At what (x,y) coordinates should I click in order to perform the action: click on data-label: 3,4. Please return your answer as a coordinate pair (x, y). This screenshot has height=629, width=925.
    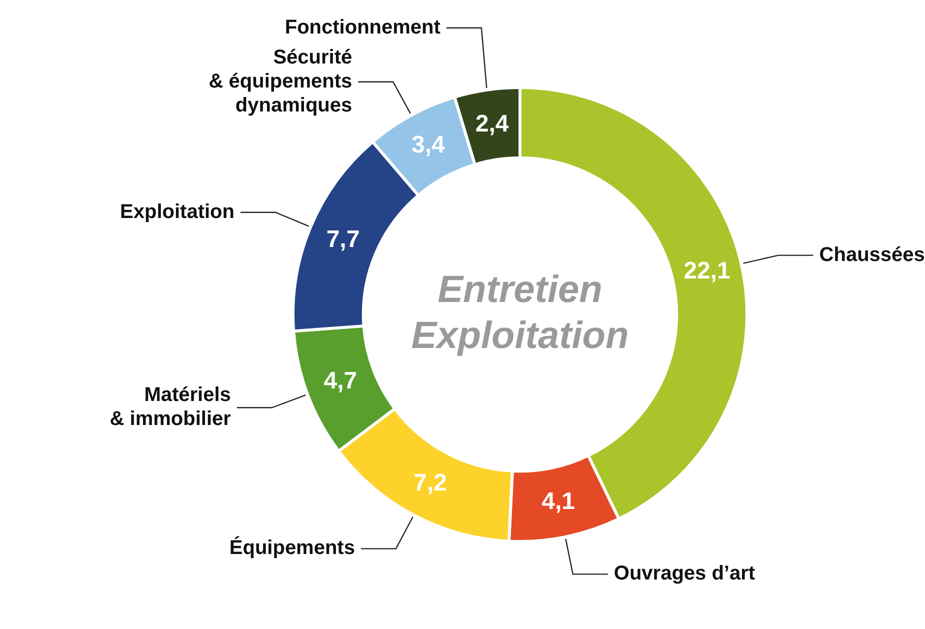
    Looking at the image, I should click on (428, 145).